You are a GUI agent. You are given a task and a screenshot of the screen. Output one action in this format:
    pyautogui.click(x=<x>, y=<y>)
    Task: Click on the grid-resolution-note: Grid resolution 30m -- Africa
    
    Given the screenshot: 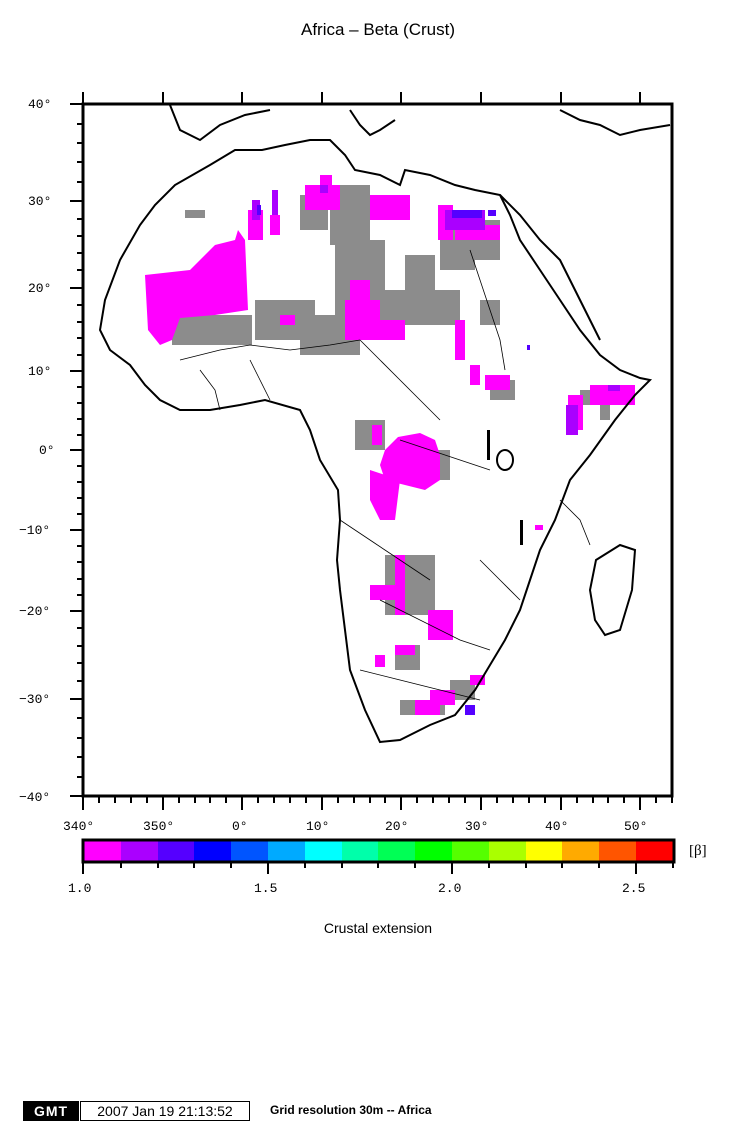 What is the action you would take?
    pyautogui.click(x=351, y=1110)
    